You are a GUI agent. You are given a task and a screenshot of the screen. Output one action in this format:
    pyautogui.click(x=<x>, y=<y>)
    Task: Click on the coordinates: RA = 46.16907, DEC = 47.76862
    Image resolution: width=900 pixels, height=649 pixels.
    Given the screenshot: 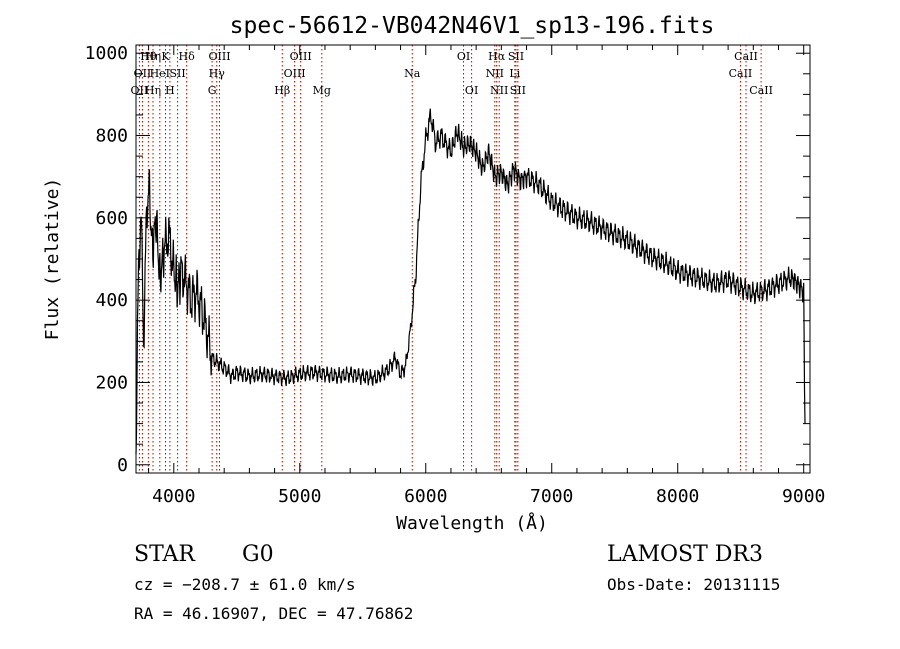 What is the action you would take?
    pyautogui.click(x=273, y=613)
    